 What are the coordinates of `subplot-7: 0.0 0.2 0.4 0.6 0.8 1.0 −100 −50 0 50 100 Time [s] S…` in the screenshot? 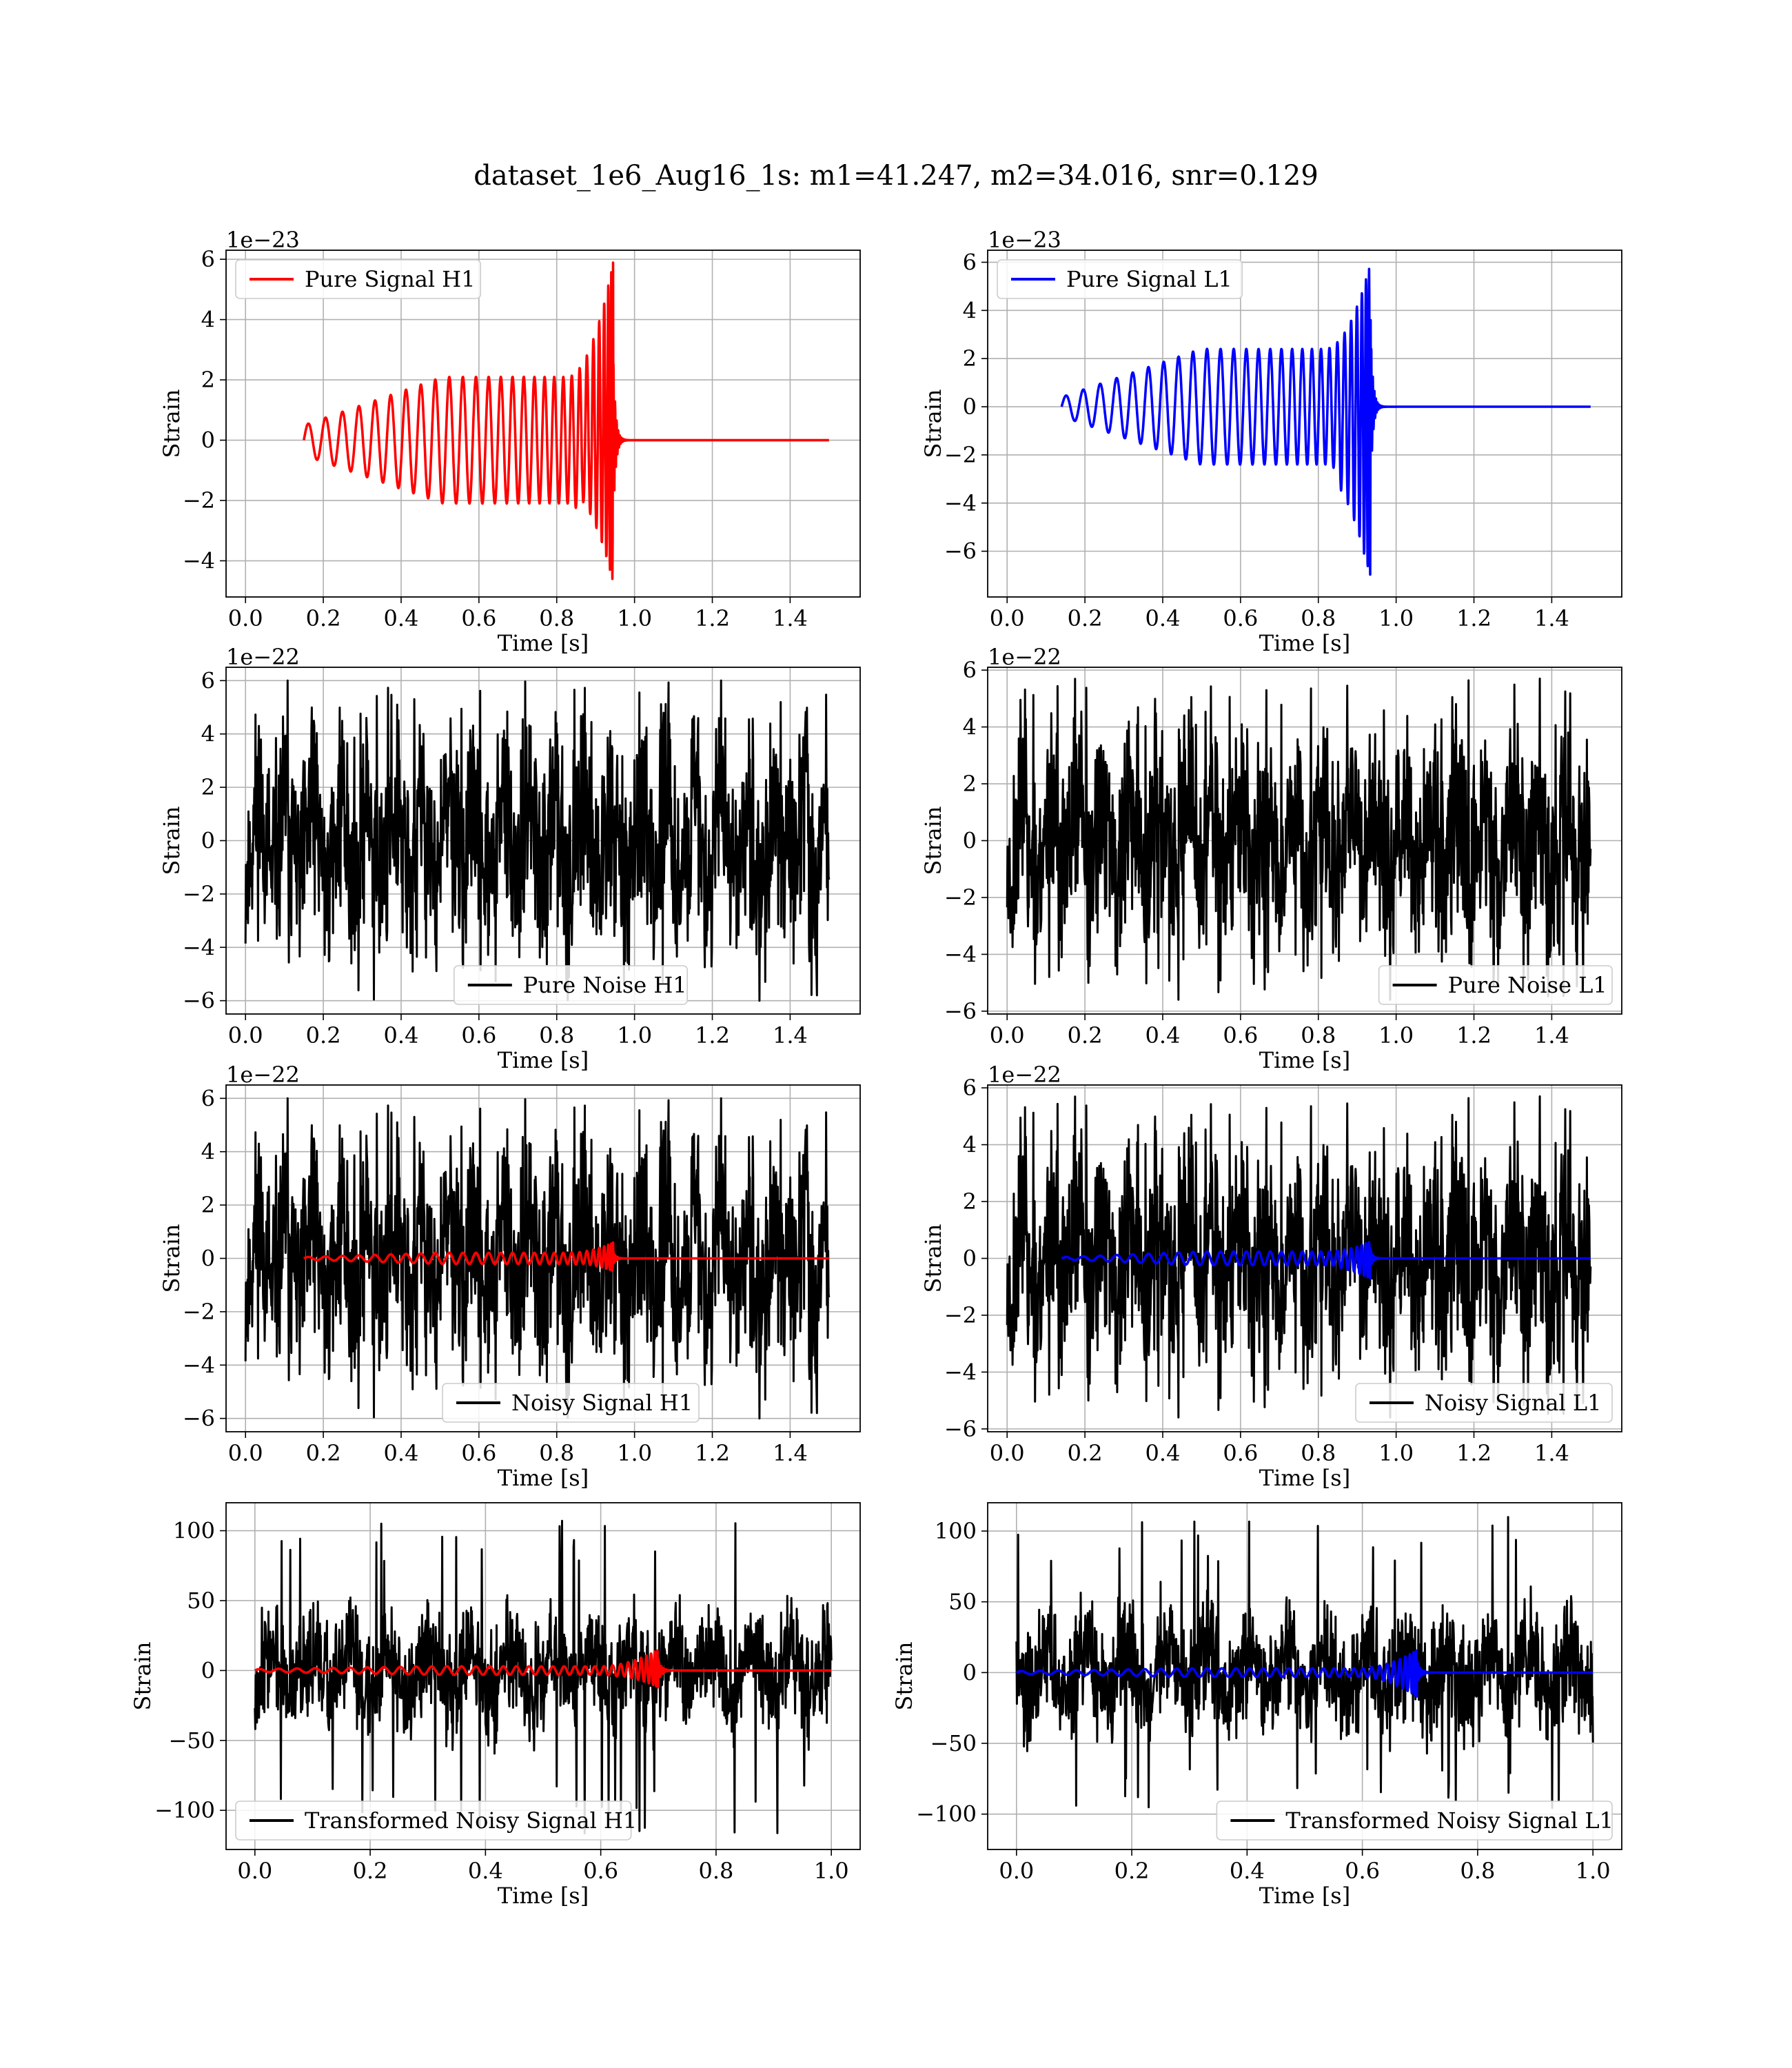 It's located at (495, 1705).